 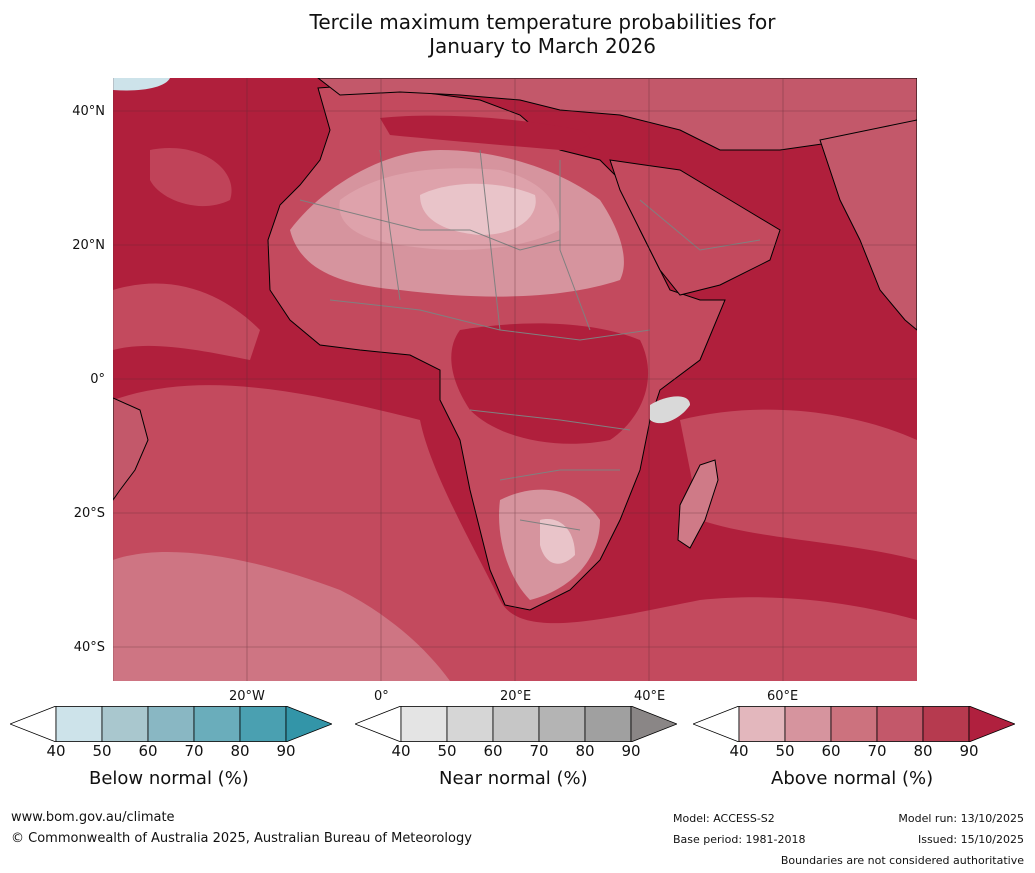 I want to click on near-normal-colorbar, so click(x=516, y=724).